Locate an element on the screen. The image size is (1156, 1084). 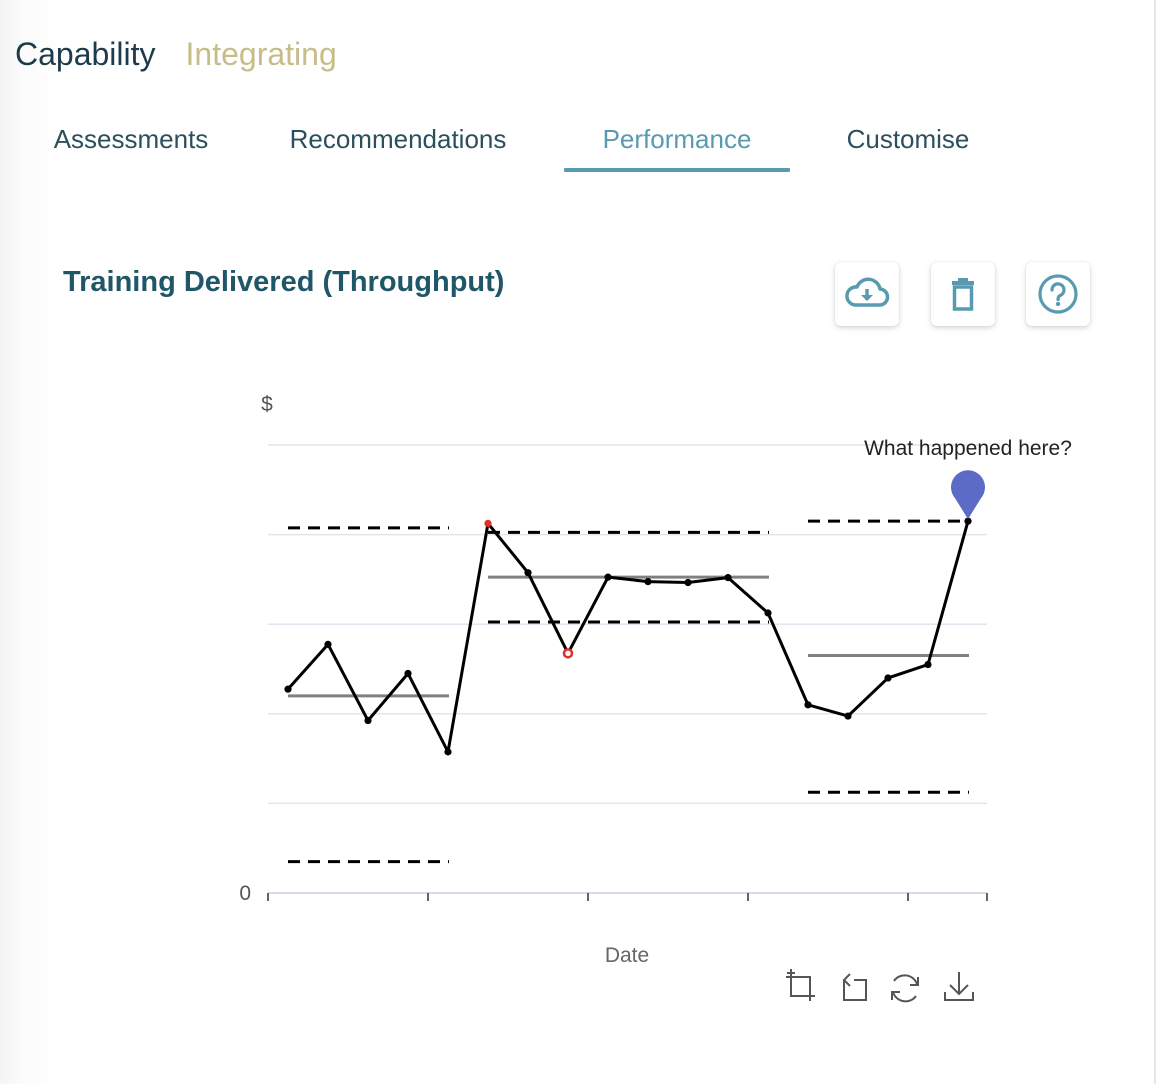
tab-assessments: Assessments is located at coordinates (131, 139).